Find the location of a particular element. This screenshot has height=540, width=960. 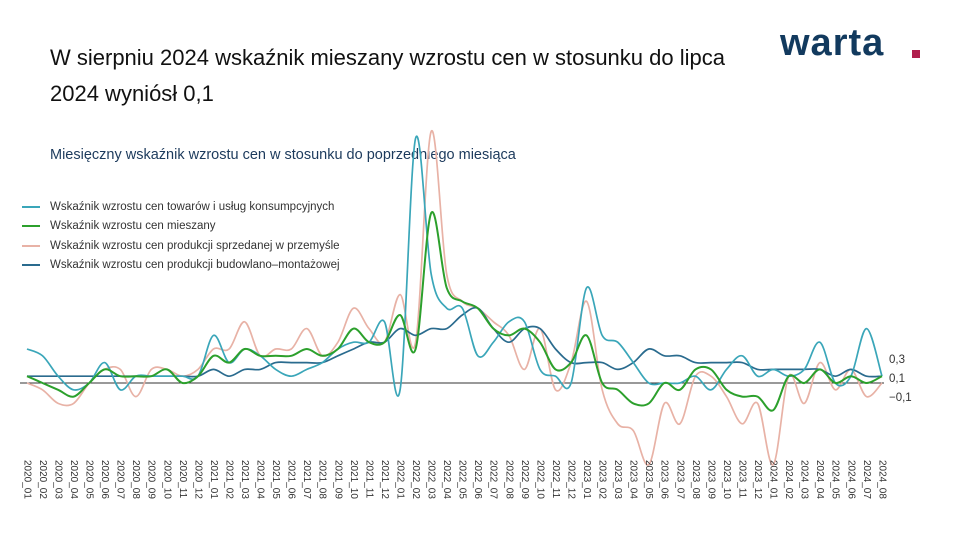

x-tick-label: 2024_05 is located at coordinates (835, 479).